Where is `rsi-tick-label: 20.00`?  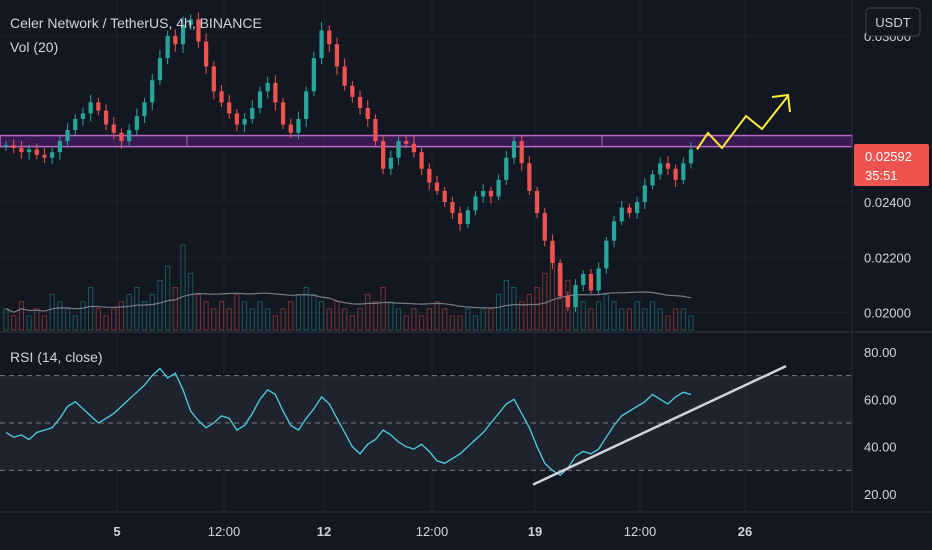
rsi-tick-label: 20.00 is located at coordinates (880, 494).